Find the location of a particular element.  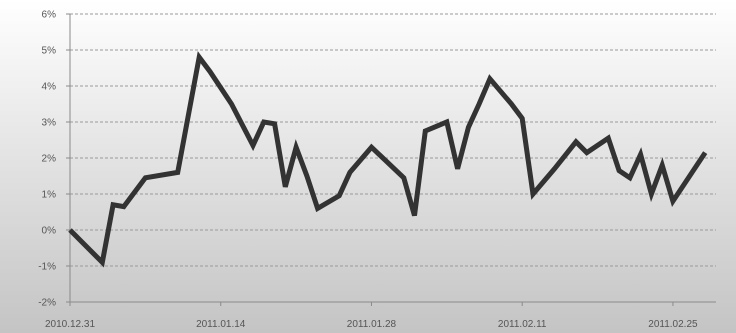

x-tick-label: 2011.01.28 is located at coordinates (372, 324).